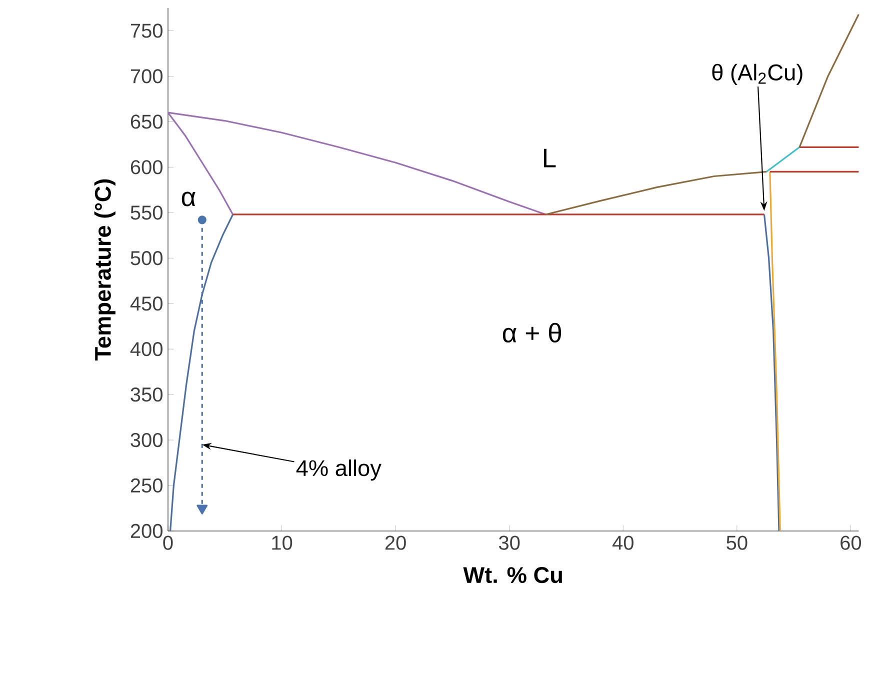 This screenshot has height=675, width=875. Describe the element at coordinates (757, 74) in the screenshot. I see `annotation: θ (Al$_{2}$Cu)` at that location.